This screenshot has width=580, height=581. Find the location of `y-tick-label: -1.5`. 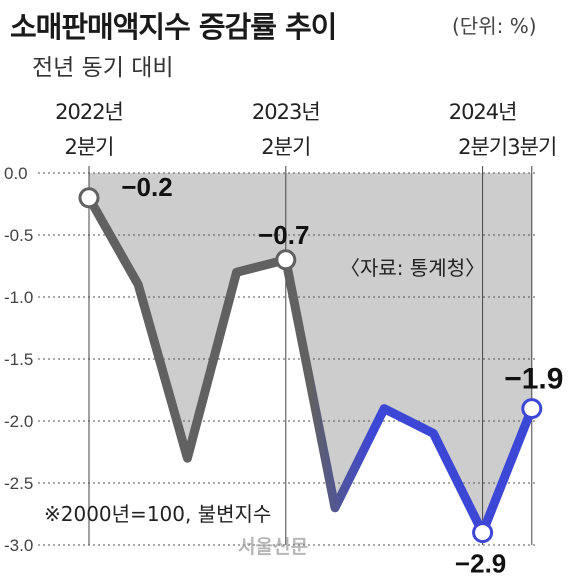

y-tick-label: -1.5 is located at coordinates (18, 359).